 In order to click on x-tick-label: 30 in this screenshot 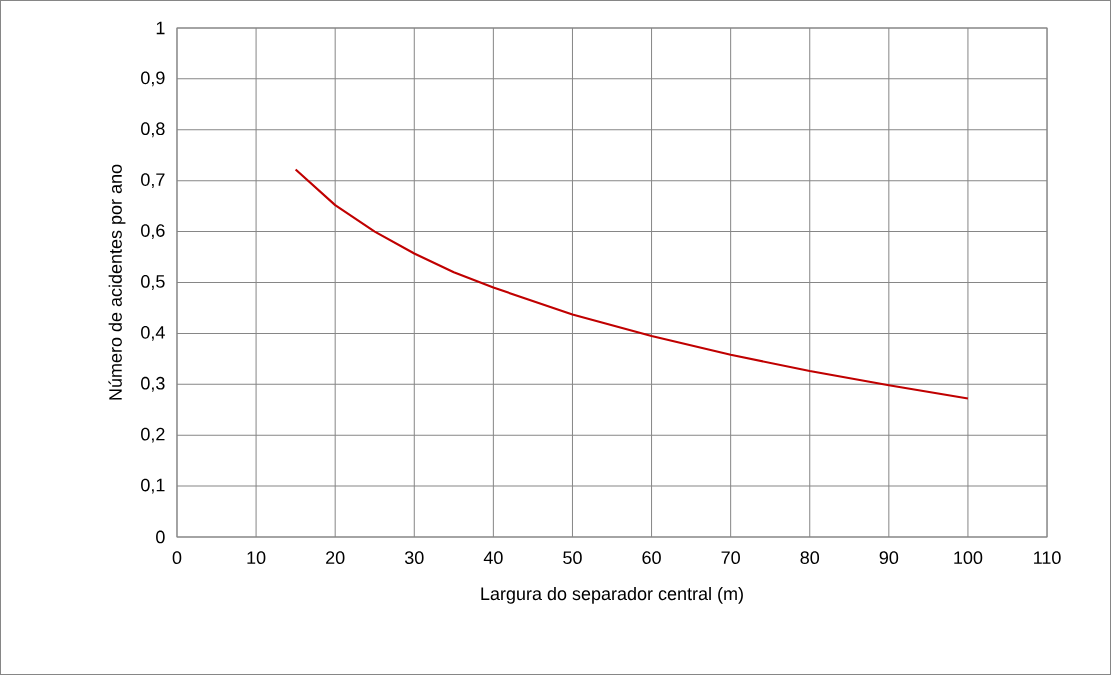, I will do `click(414, 558)`.